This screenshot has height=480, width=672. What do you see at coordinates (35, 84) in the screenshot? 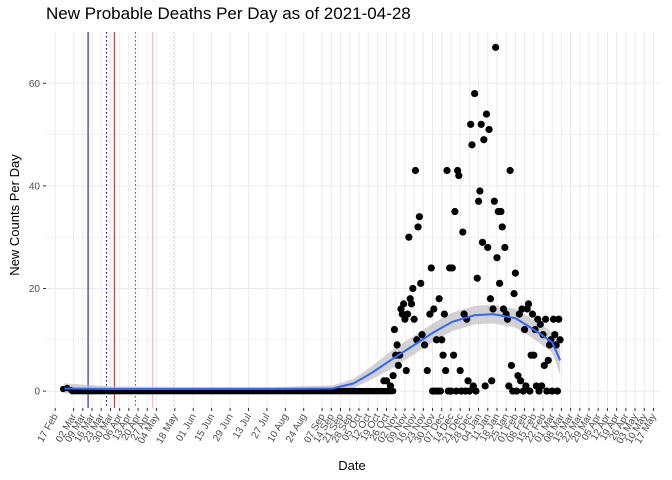
I see `y-tick-label: 60` at bounding box center [35, 84].